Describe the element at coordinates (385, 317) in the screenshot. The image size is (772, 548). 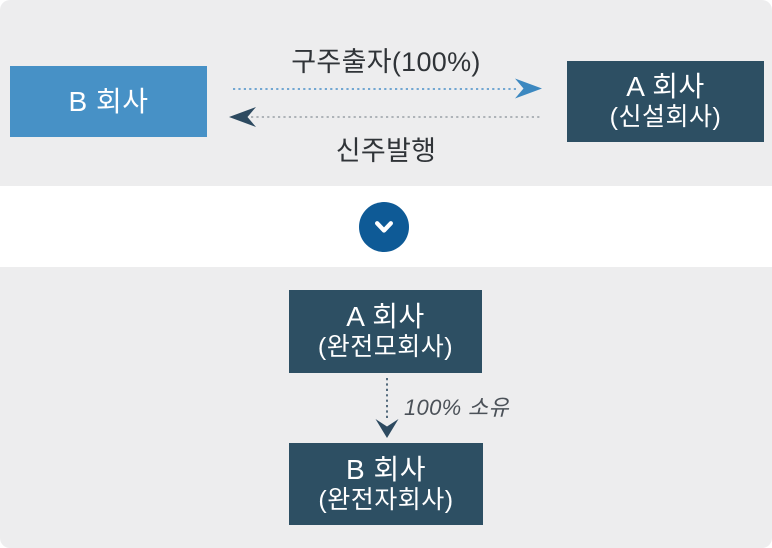
I see `parent-company-name: A 회사` at that location.